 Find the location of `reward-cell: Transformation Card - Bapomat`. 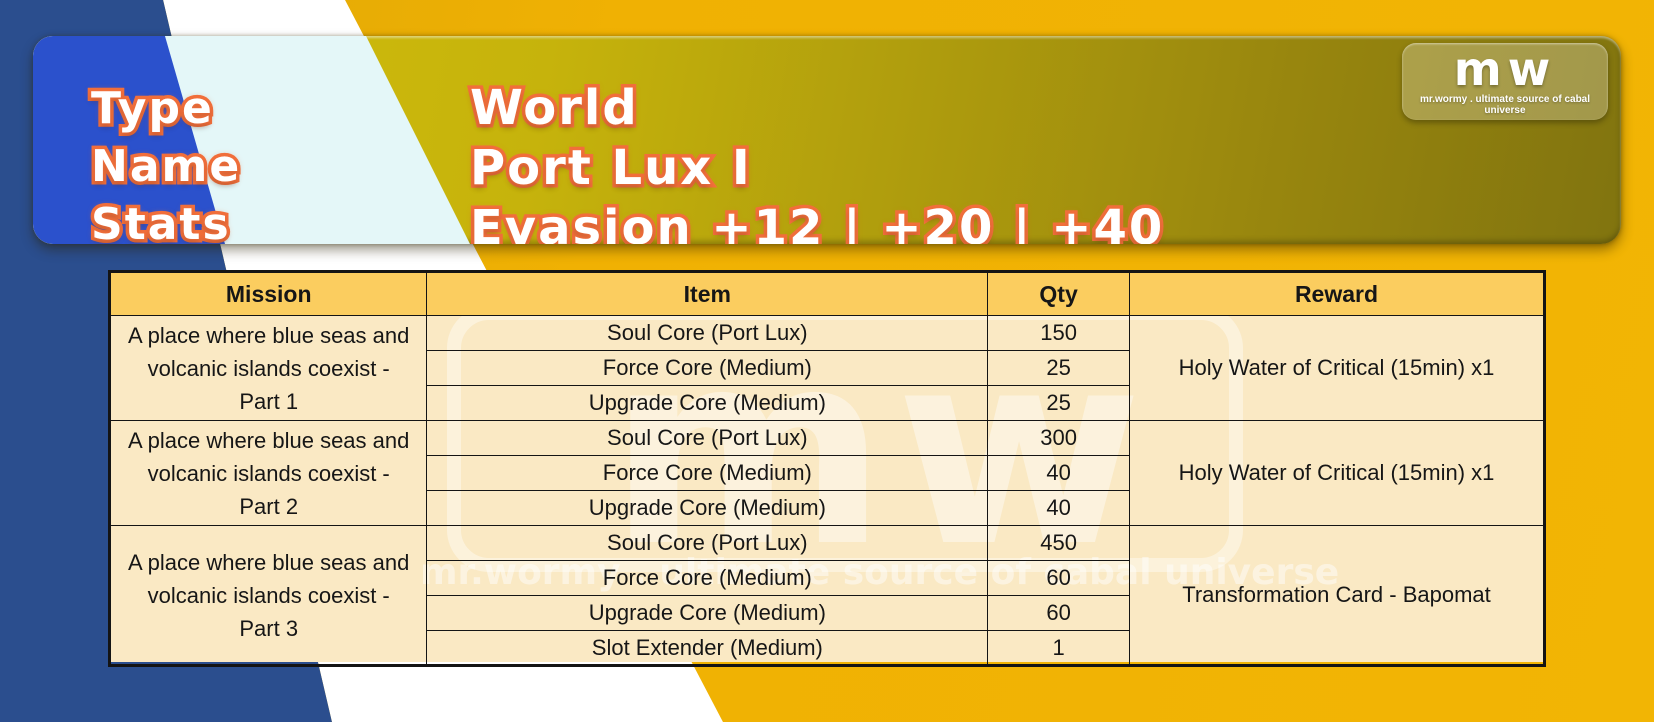

reward-cell: Transformation Card - Bapomat is located at coordinates (1337, 595).